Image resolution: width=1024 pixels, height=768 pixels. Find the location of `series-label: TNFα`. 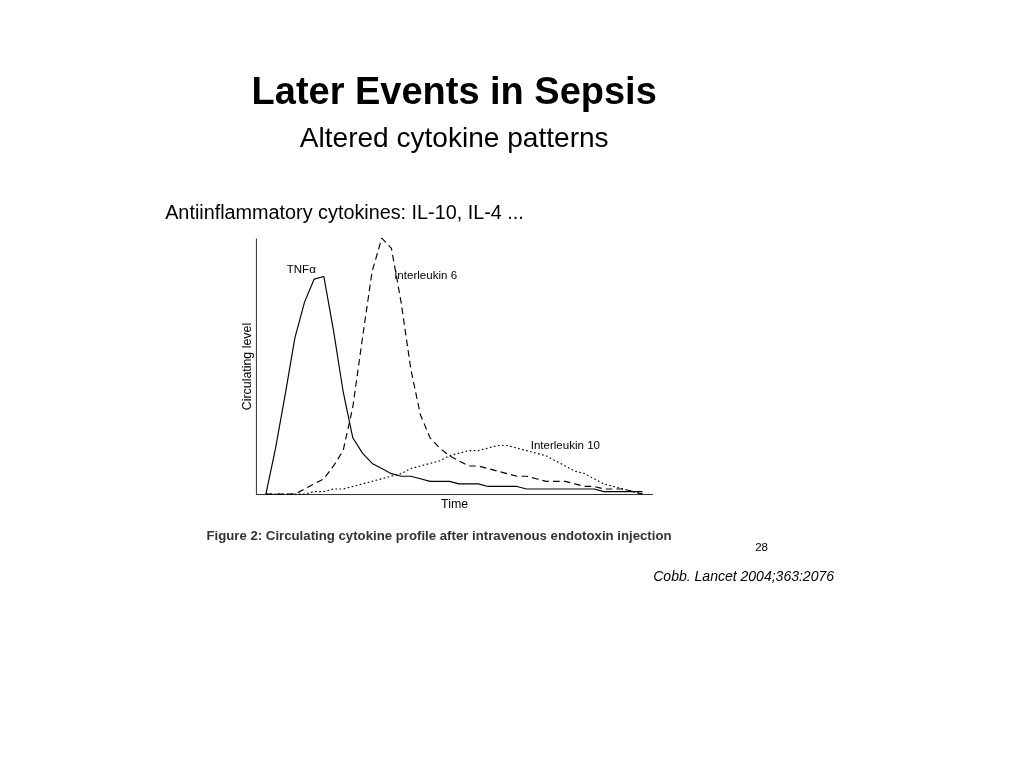

series-label: TNFα is located at coordinates (301, 269).